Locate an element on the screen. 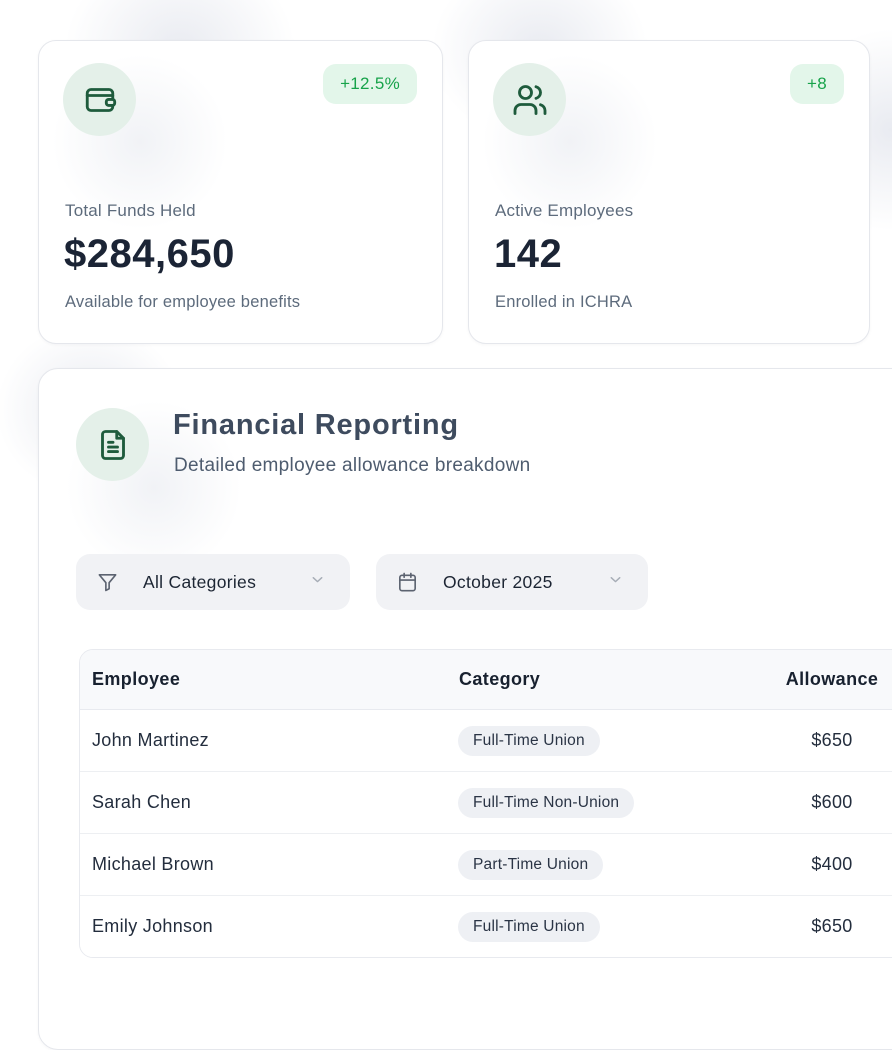 Image resolution: width=892 pixels, height=1050 pixels. calendar-icon is located at coordinates (407, 581).